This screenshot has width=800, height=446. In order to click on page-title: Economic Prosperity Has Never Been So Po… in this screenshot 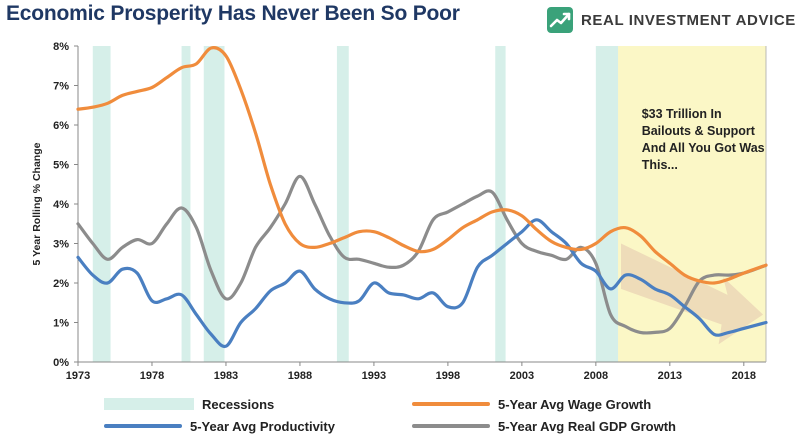, I will do `click(233, 13)`.